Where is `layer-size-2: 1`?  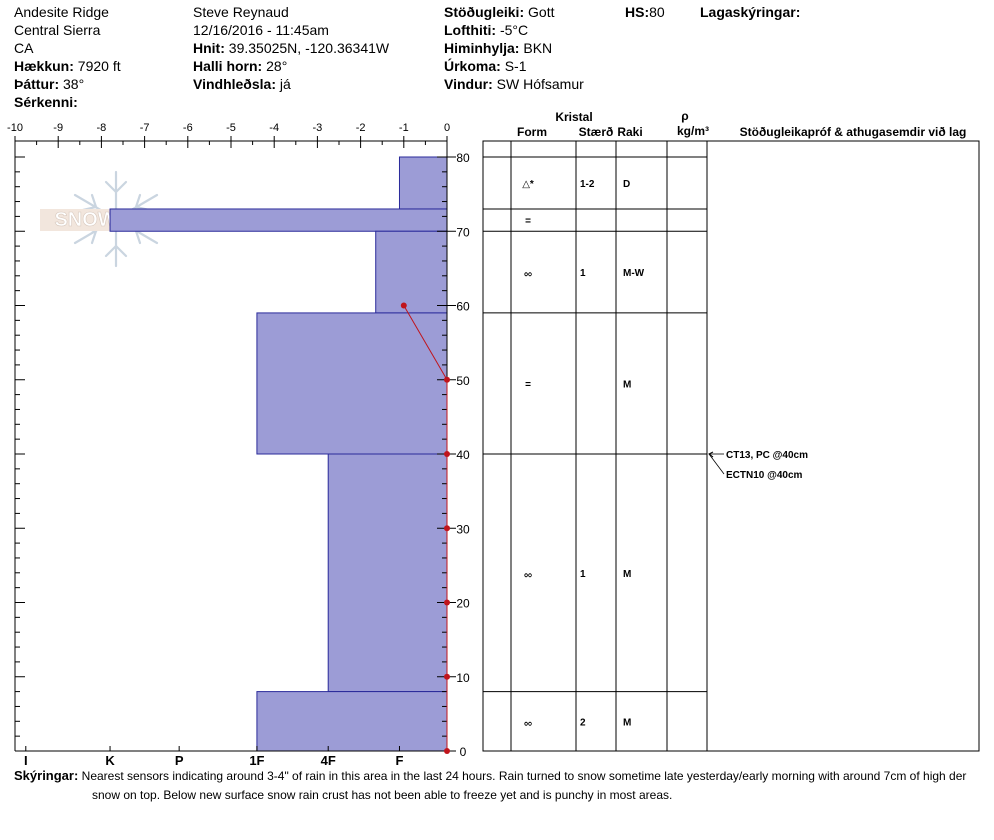 layer-size-2: 1 is located at coordinates (583, 273).